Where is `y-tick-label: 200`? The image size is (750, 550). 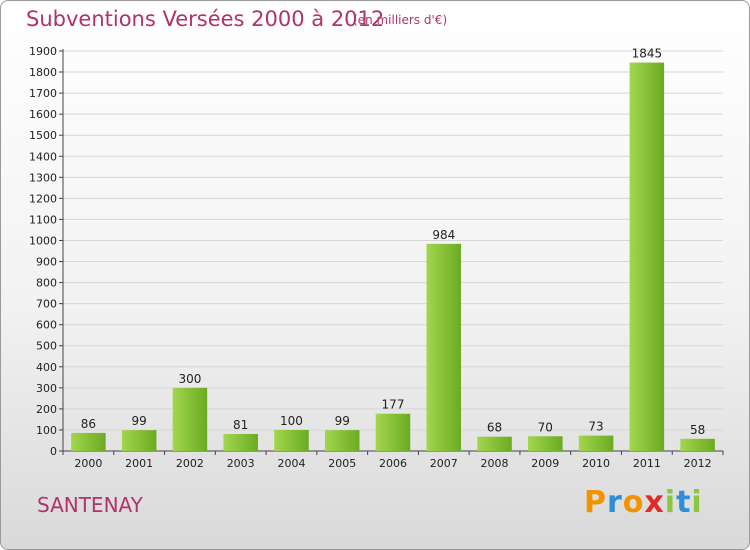 y-tick-label: 200 is located at coordinates (46, 409).